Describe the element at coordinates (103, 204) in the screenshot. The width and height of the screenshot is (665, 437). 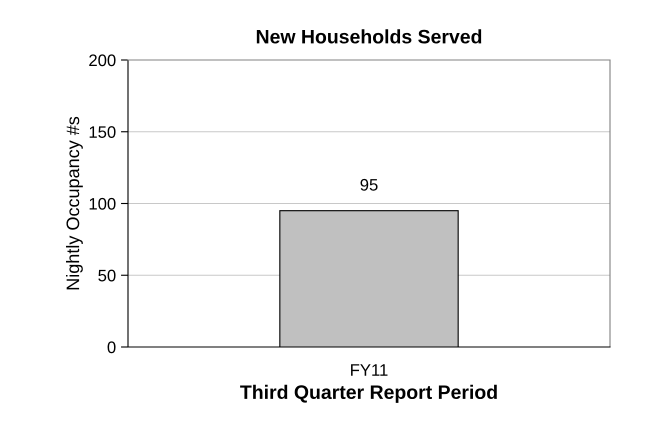
I see `y-tick-label: 100` at that location.